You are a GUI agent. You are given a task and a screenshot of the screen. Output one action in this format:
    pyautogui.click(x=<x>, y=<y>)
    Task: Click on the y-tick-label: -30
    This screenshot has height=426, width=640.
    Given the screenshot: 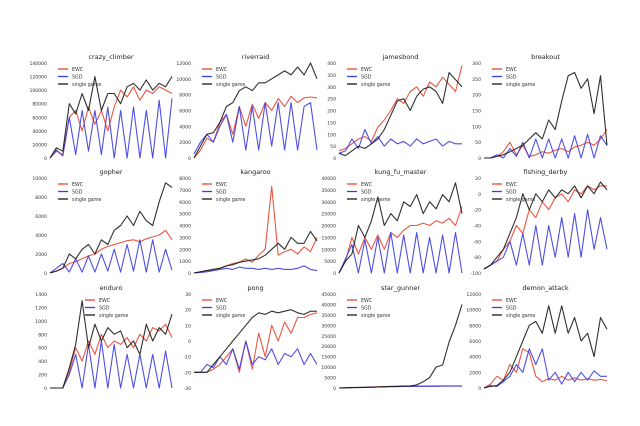 What is the action you would take?
    pyautogui.click(x=187, y=389)
    